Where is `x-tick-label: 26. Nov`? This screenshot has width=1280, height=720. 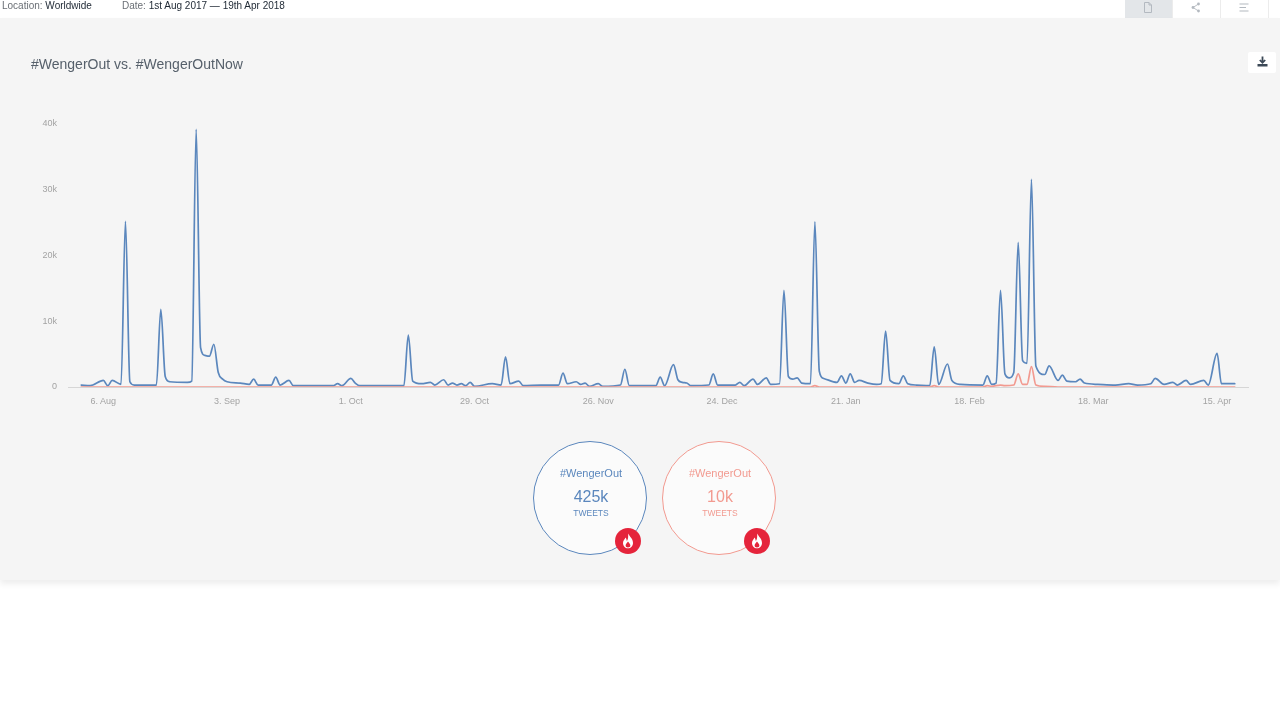
x-tick-label: 26. Nov is located at coordinates (598, 400).